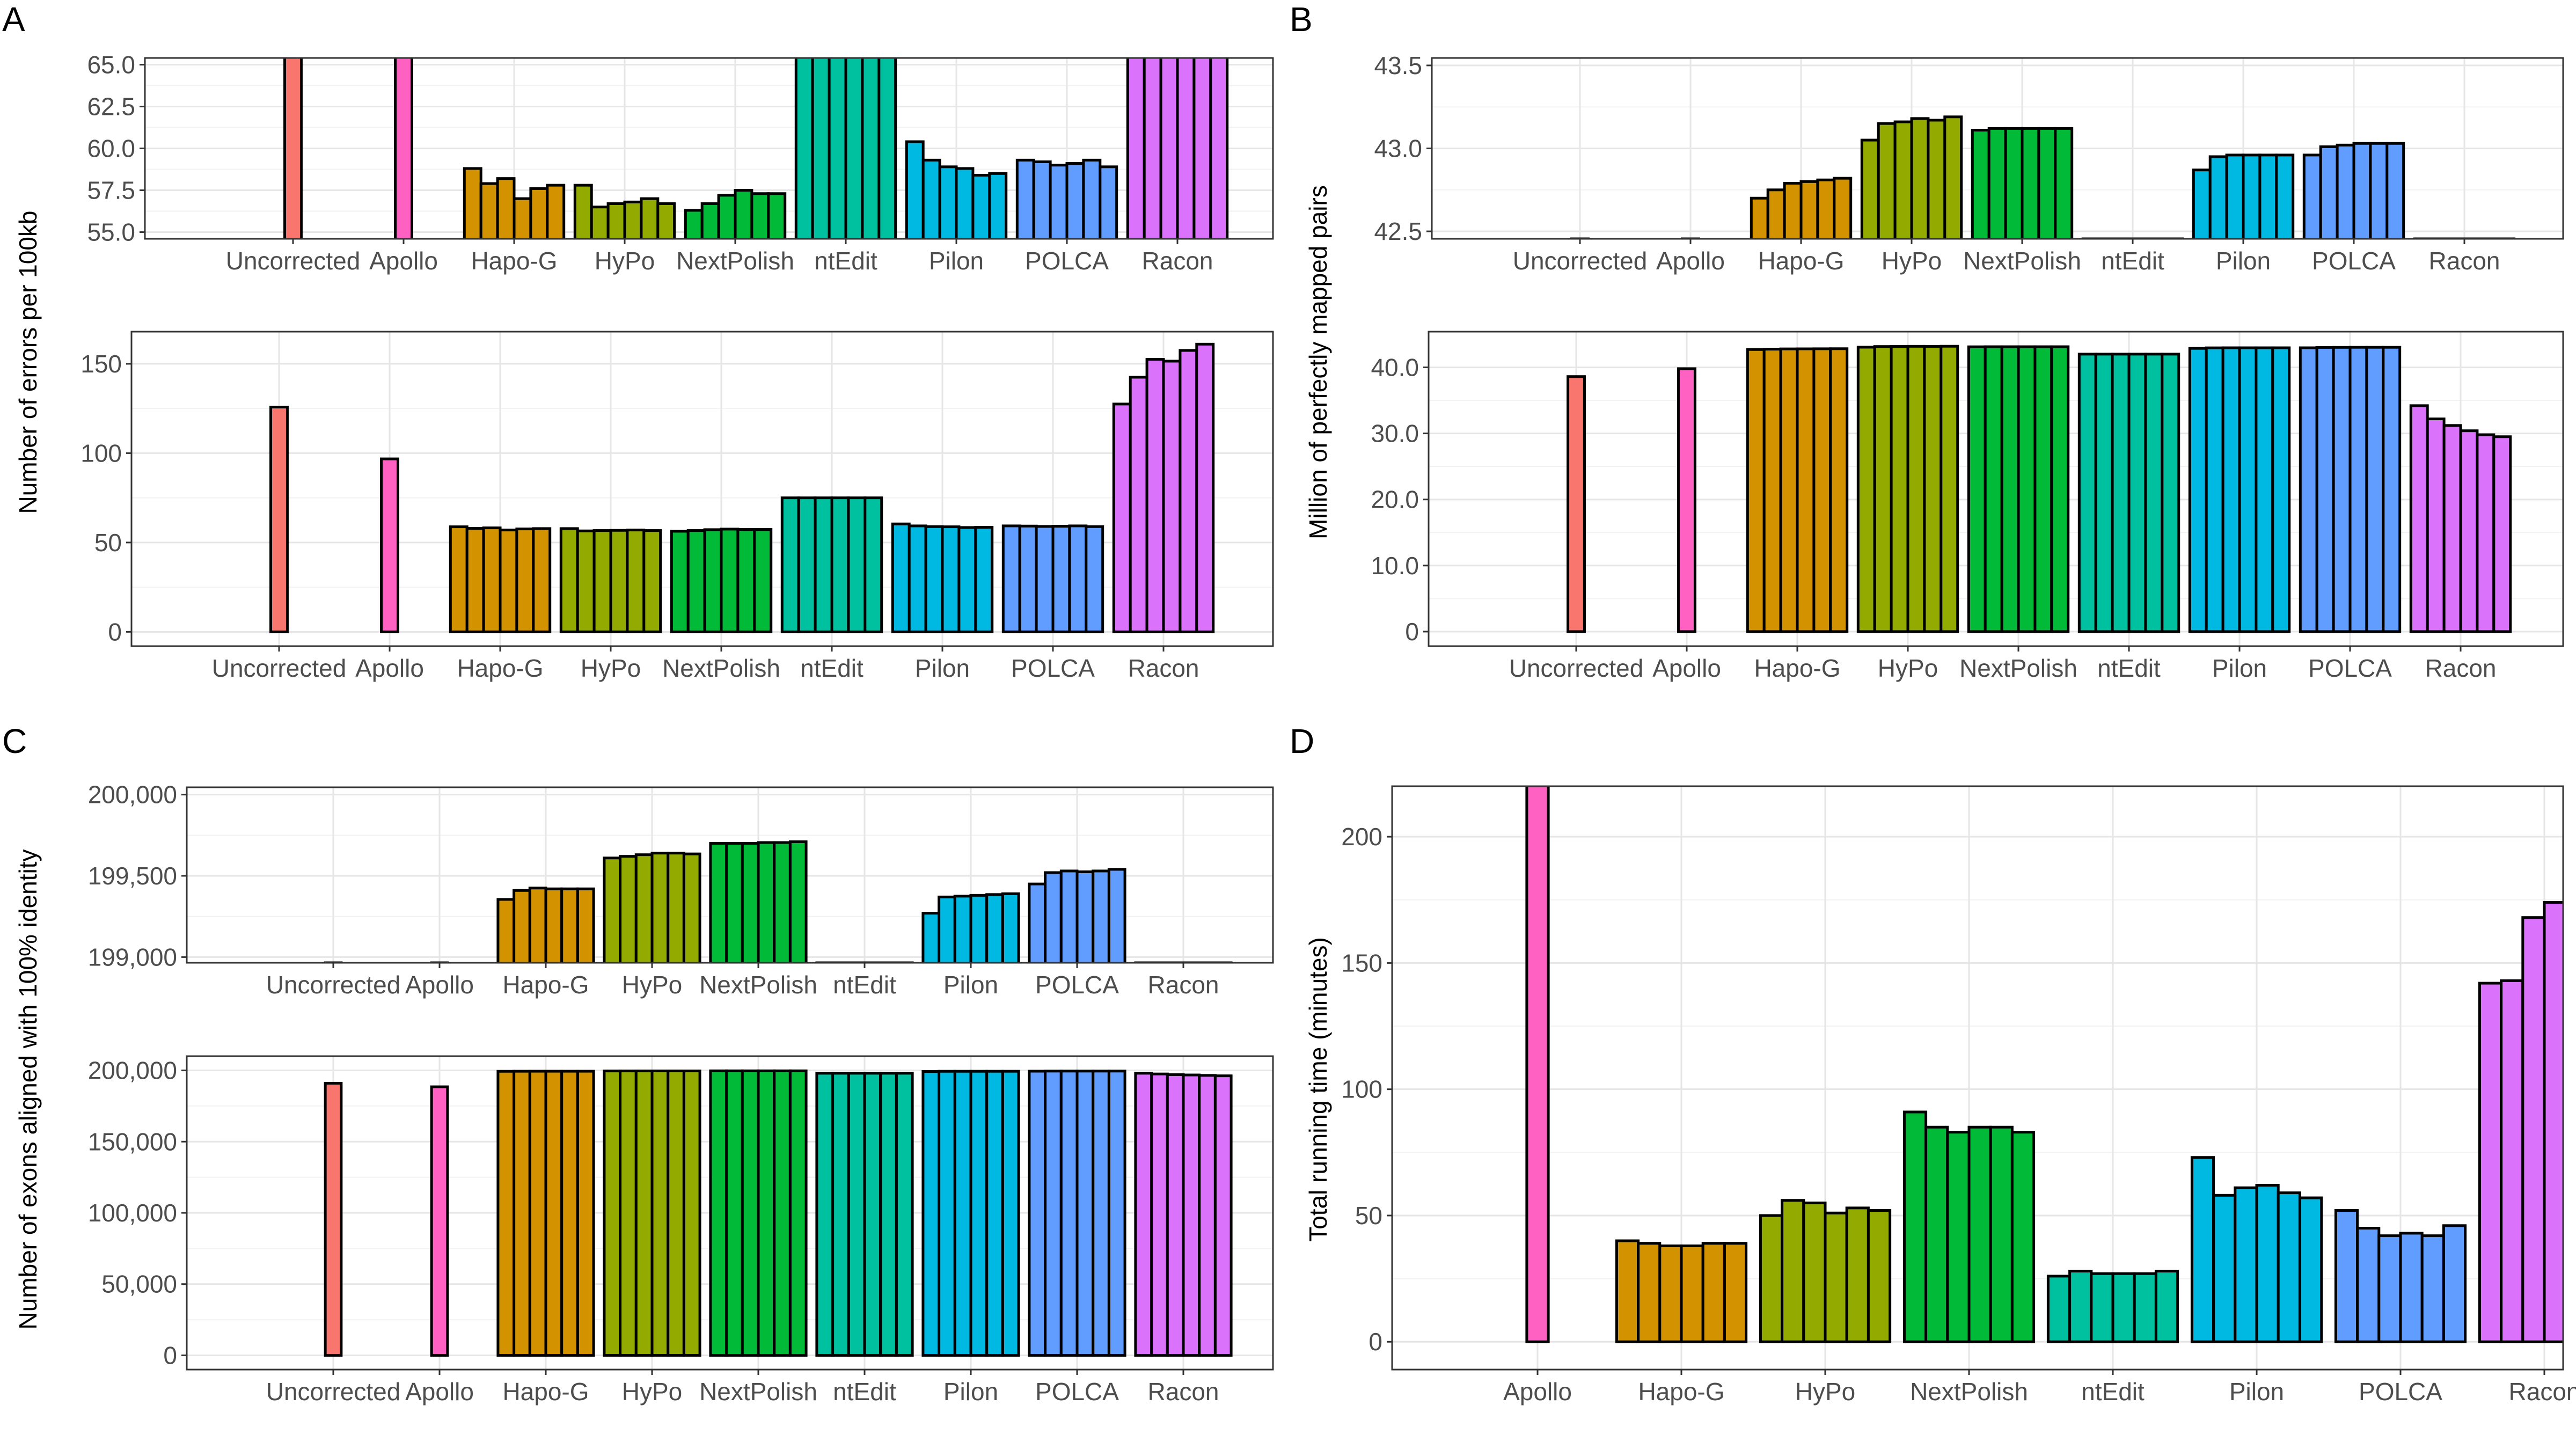 The height and width of the screenshot is (1449, 2576). What do you see at coordinates (742, 487) in the screenshot?
I see `panel-a-bottom-bars` at bounding box center [742, 487].